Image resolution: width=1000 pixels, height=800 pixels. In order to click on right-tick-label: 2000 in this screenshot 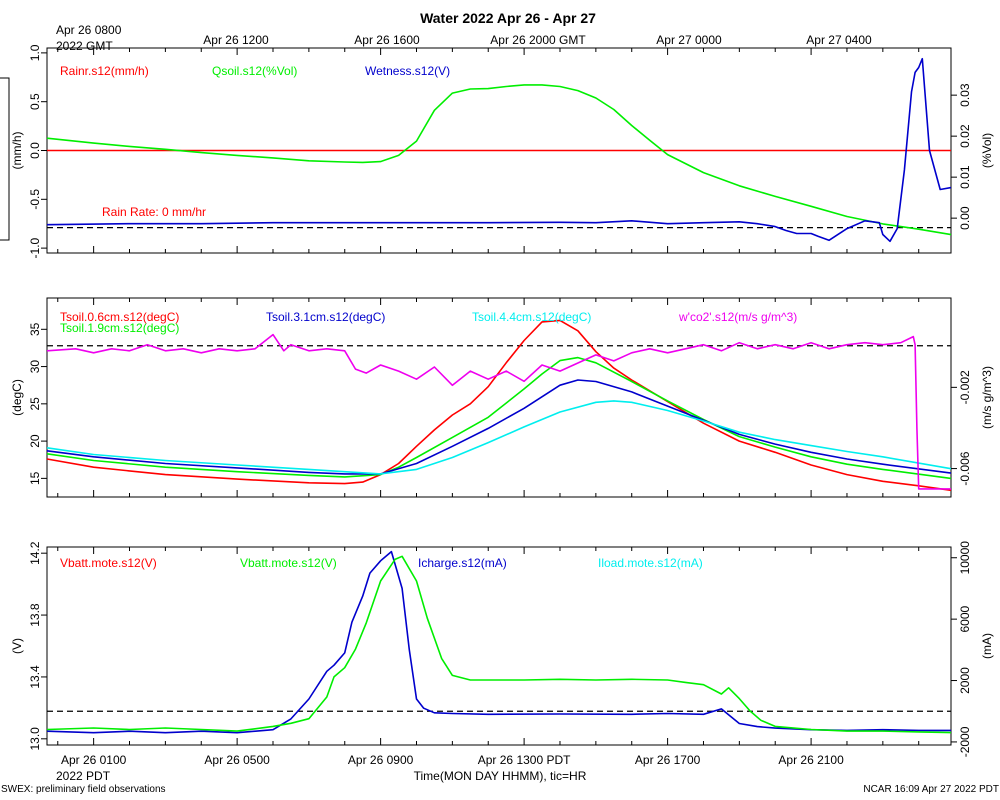, I will do `click(965, 680)`.